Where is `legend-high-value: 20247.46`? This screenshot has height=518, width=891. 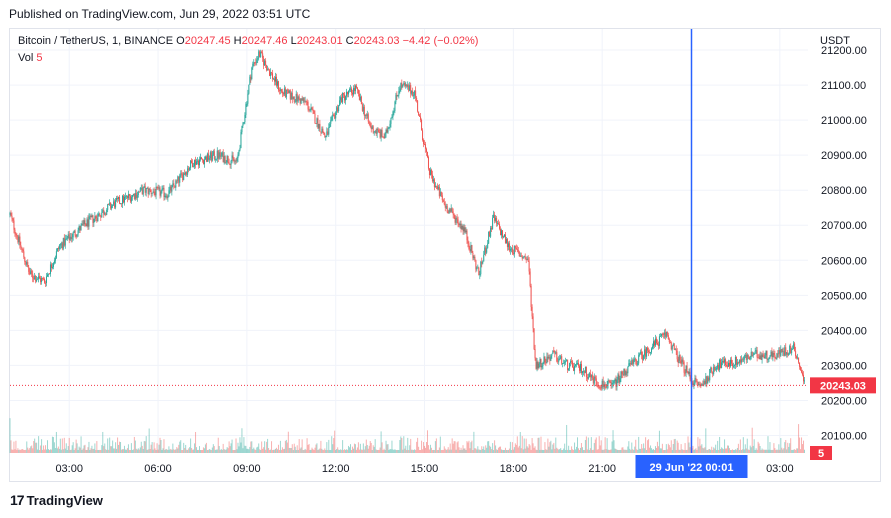
legend-high-value: 20247.46 is located at coordinates (264, 41).